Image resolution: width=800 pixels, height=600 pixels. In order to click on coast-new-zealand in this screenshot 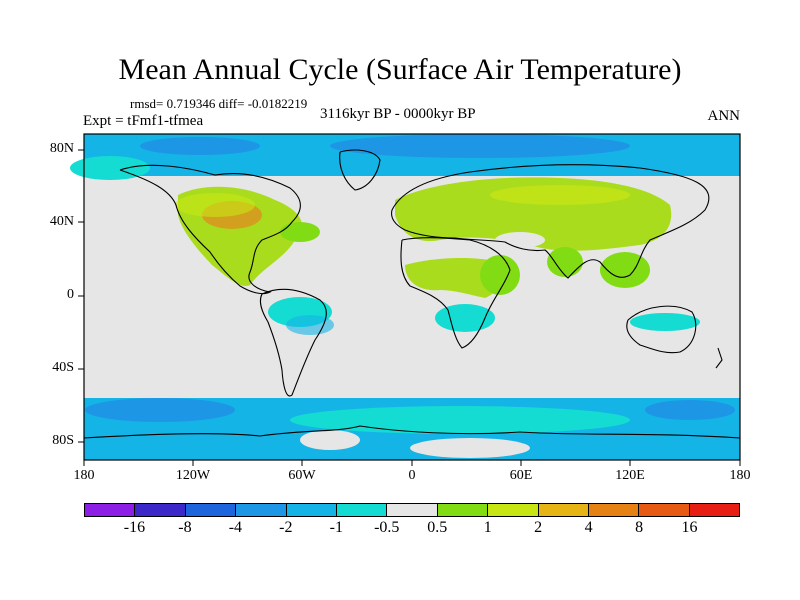, I will do `click(719, 358)`.